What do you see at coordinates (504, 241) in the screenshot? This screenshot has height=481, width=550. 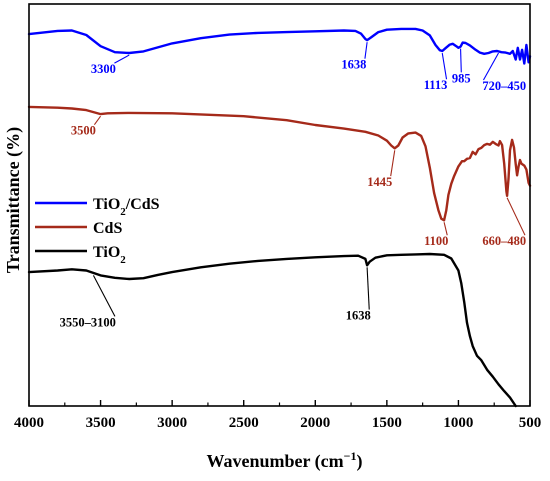 I see `annotation-label-8: 660–480` at bounding box center [504, 241].